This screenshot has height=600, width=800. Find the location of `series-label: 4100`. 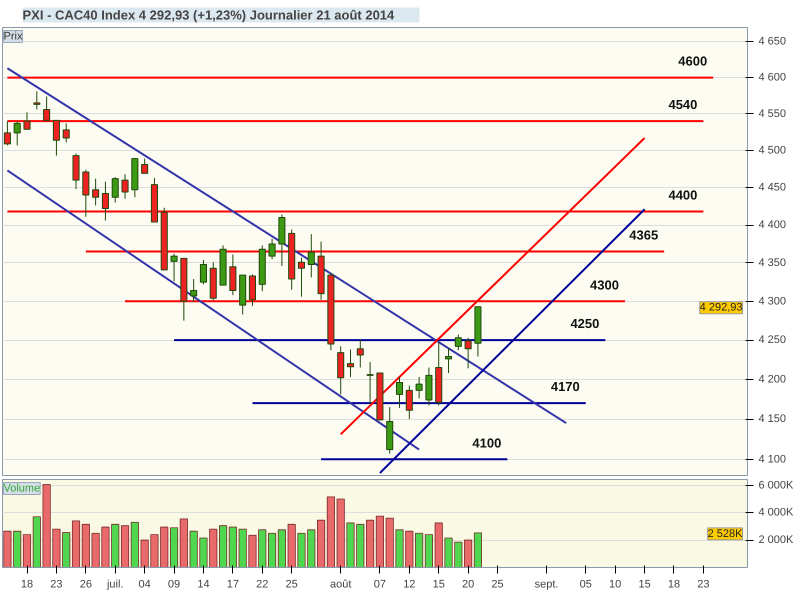

series-label: 4100 is located at coordinates (487, 442).